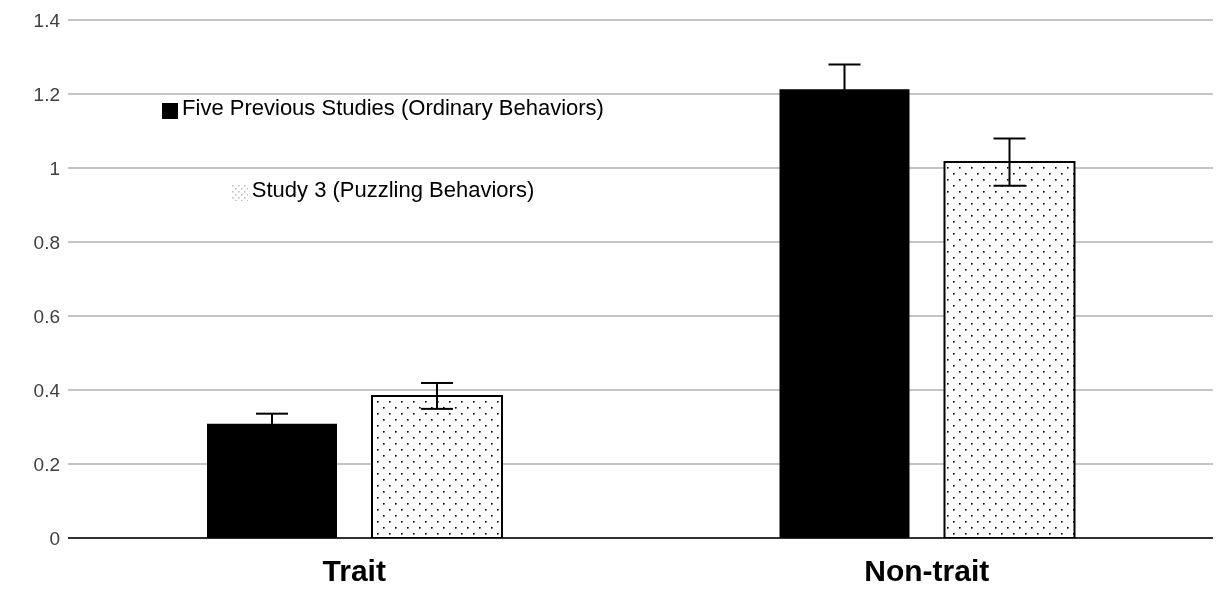 The width and height of the screenshot is (1225, 607). I want to click on y-tick-label: 0.2, so click(46, 464).